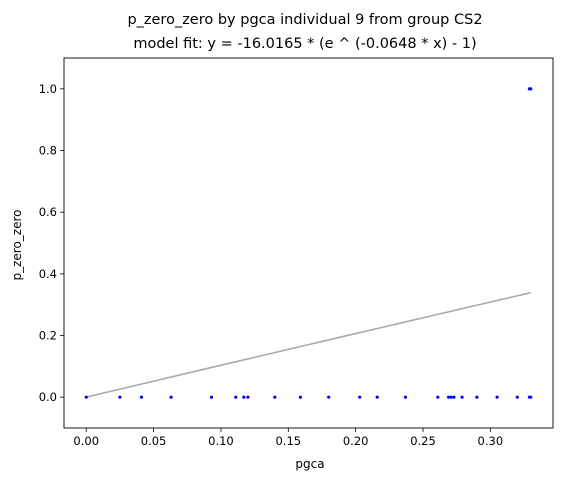 This screenshot has height=480, width=567. Describe the element at coordinates (48, 397) in the screenshot. I see `y-tick-label: 0.0` at that location.